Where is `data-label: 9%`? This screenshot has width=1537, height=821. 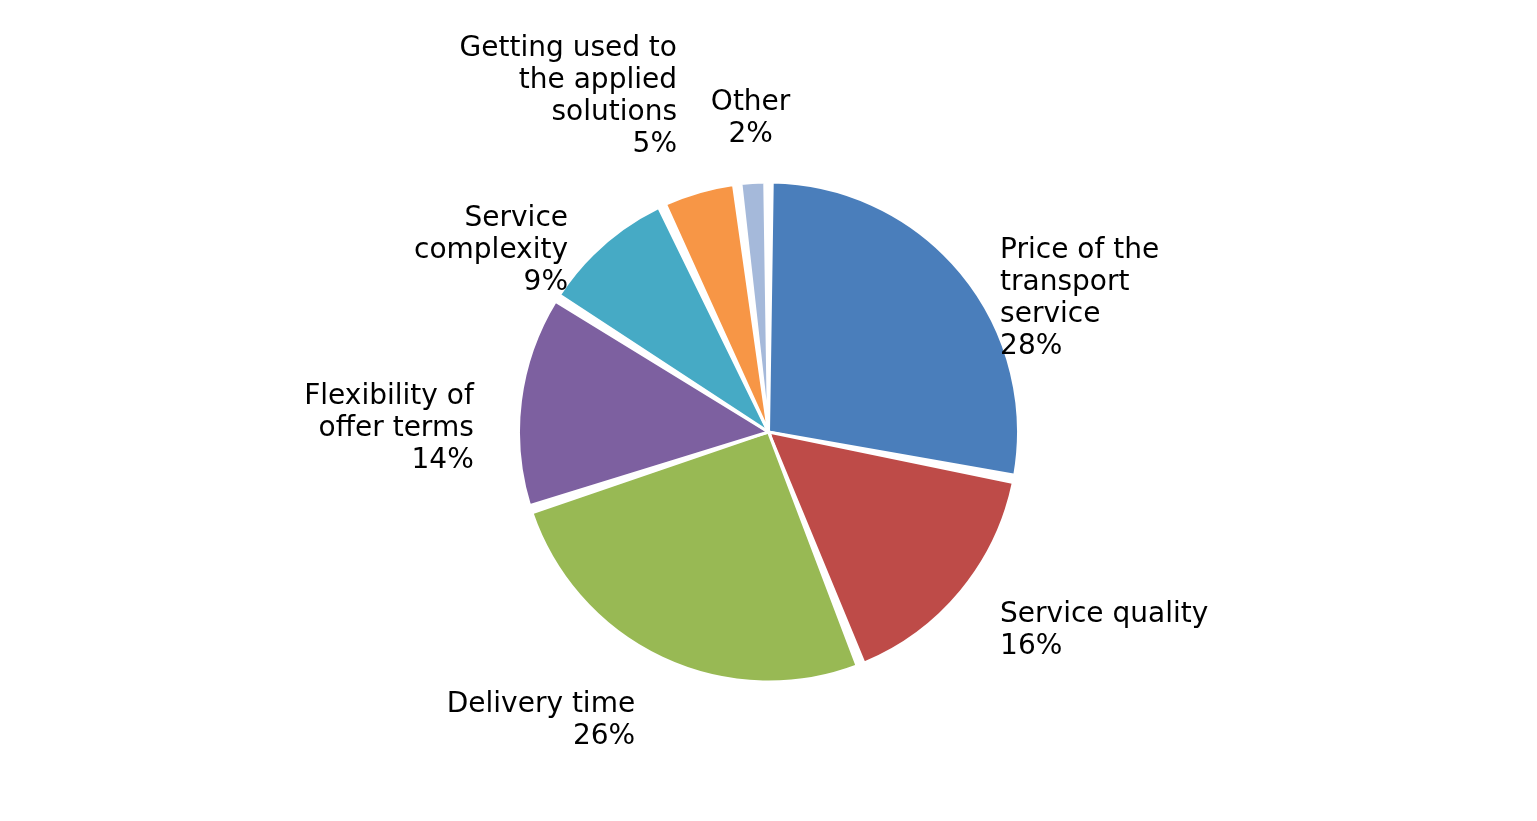
data-label: 9% is located at coordinates (546, 281).